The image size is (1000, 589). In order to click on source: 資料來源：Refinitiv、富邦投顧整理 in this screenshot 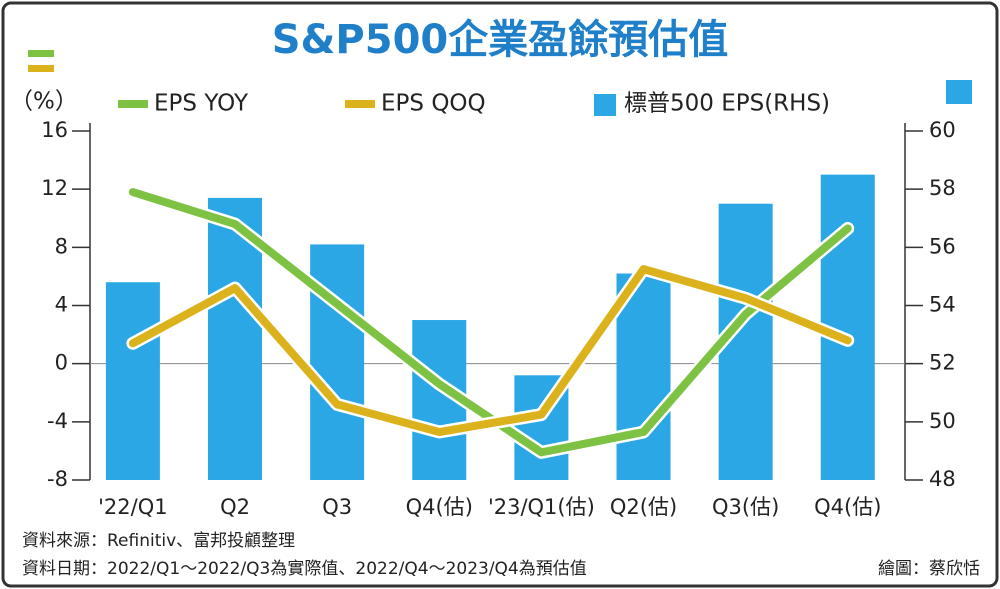, I will do `click(158, 541)`.